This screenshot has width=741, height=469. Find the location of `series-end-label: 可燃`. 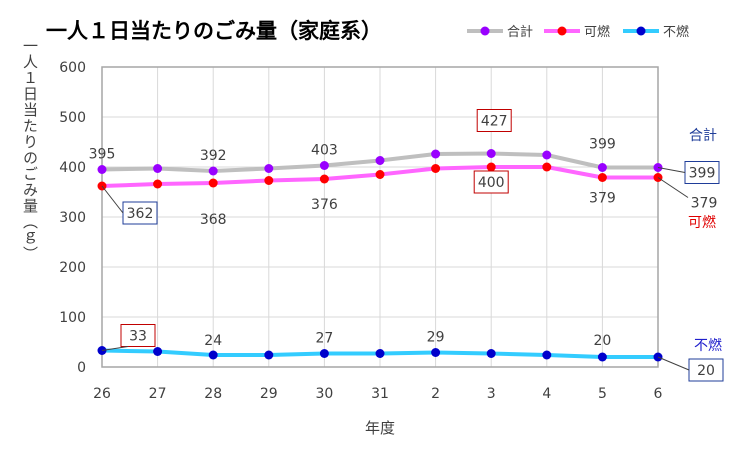

series-end-label: 可燃 is located at coordinates (702, 222).